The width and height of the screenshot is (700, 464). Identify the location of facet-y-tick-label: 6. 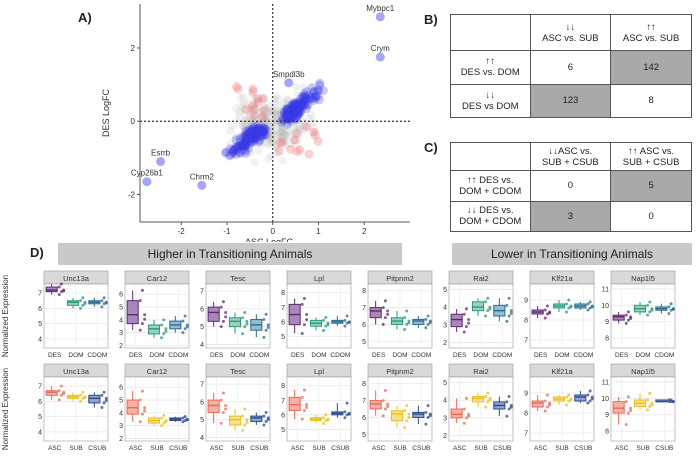
(283, 415).